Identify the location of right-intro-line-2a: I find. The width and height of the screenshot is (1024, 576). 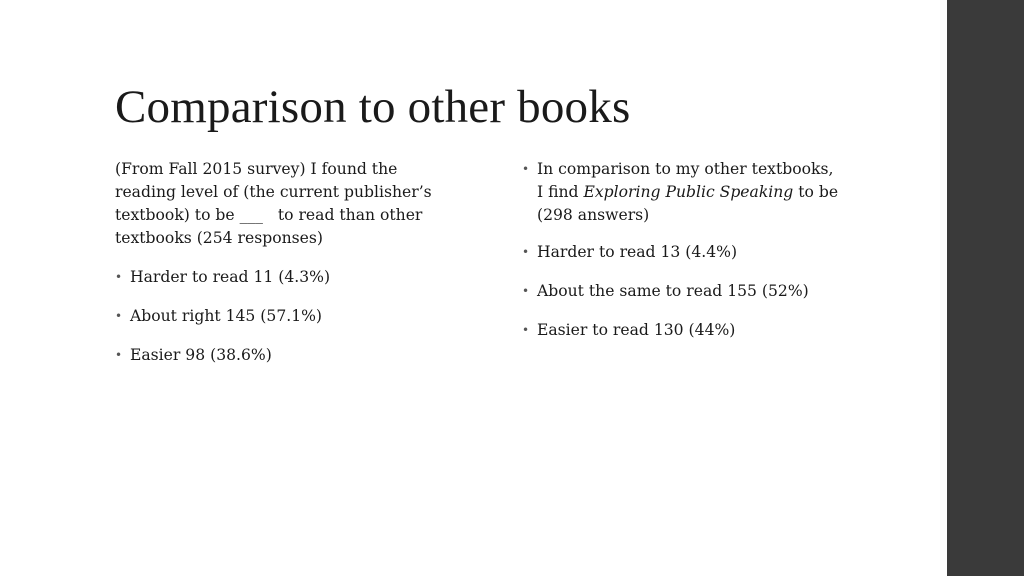
(560, 192).